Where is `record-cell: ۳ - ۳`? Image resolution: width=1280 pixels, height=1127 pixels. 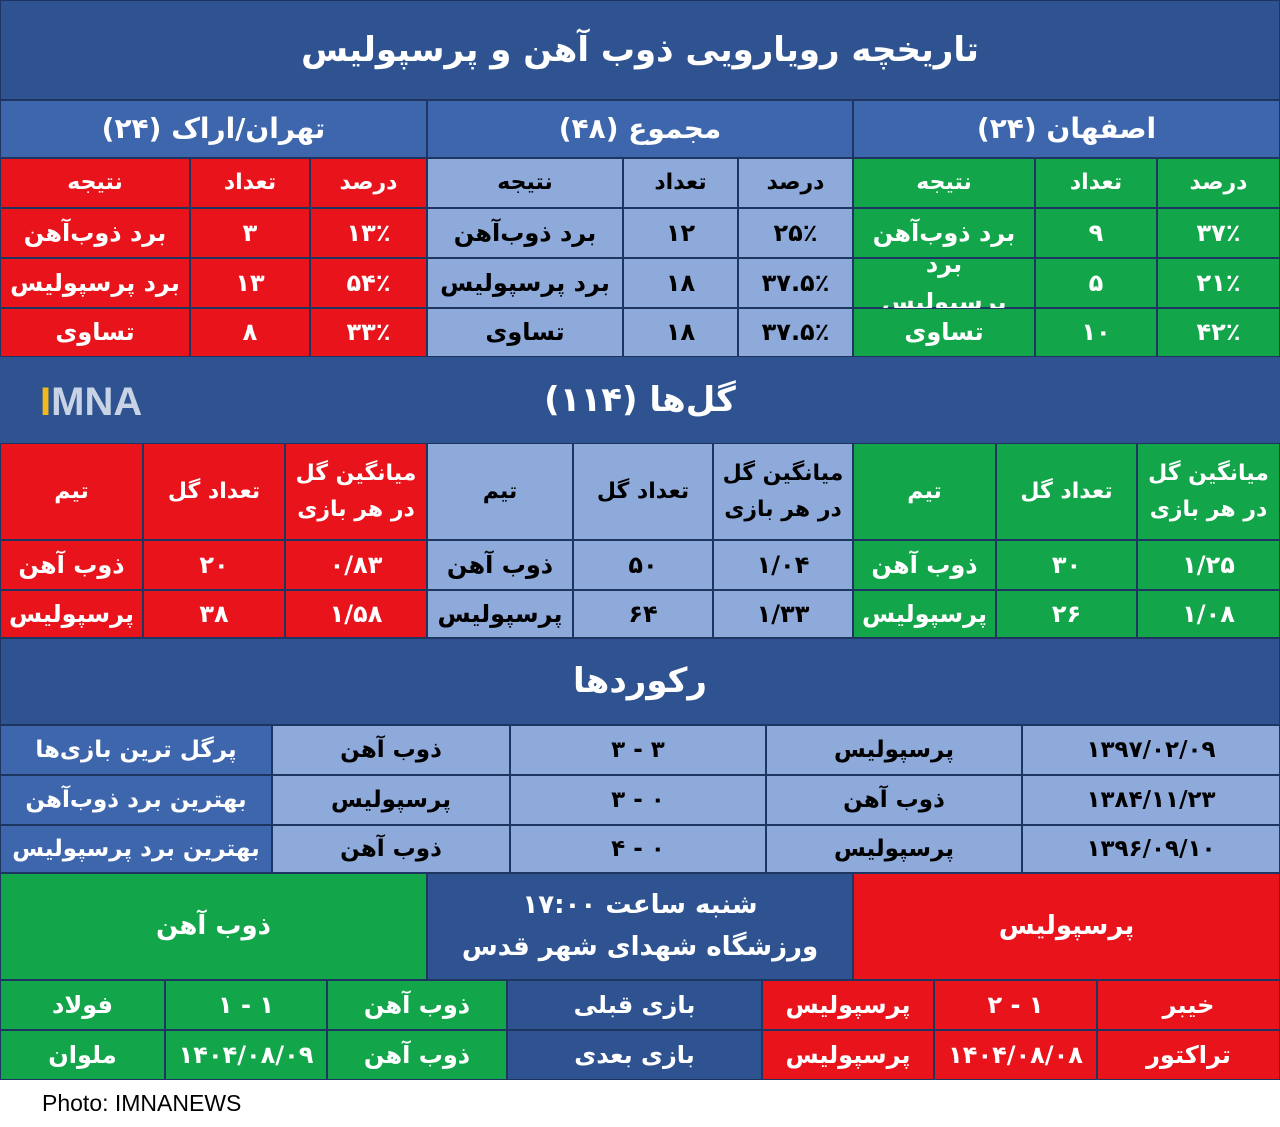
record-cell: ۳ - ۳ is located at coordinates (638, 750).